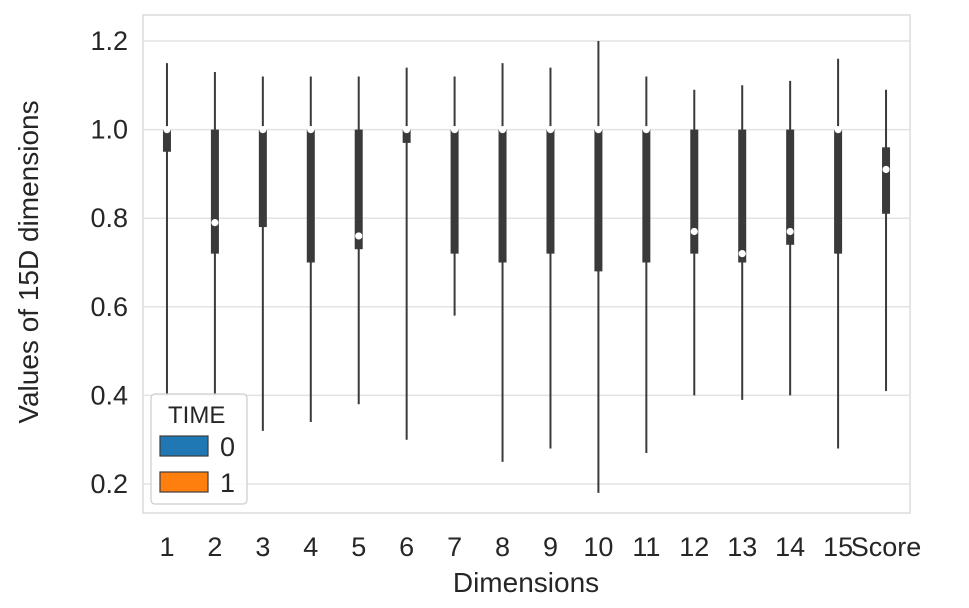 The width and height of the screenshot is (969, 608). I want to click on x-tick-label: 15, so click(838, 547).